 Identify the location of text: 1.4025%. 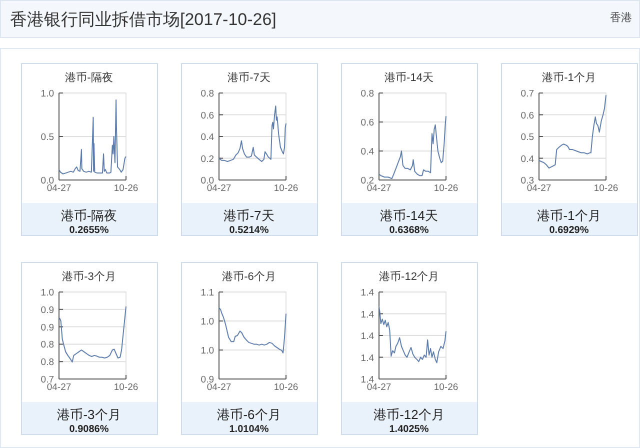
(409, 429).